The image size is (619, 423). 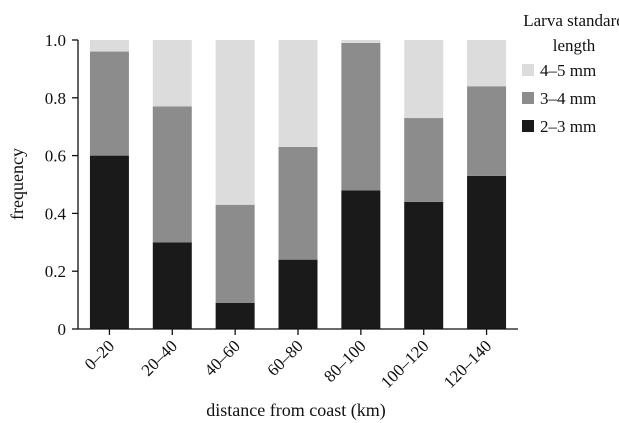 What do you see at coordinates (571, 20) in the screenshot?
I see `legend-title-line-1: Larva standard` at bounding box center [571, 20].